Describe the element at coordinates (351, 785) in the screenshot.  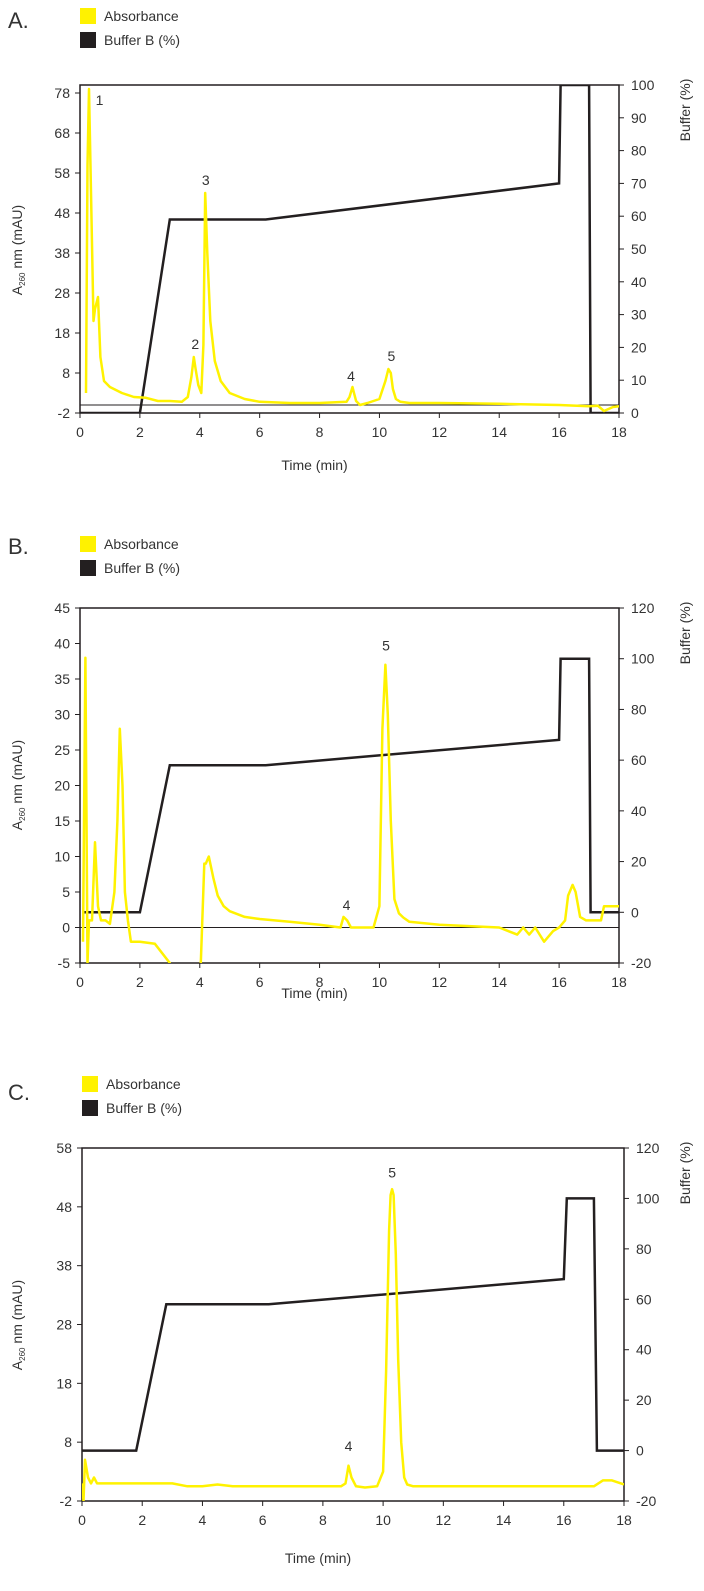
I see `series-buffer-line` at that location.